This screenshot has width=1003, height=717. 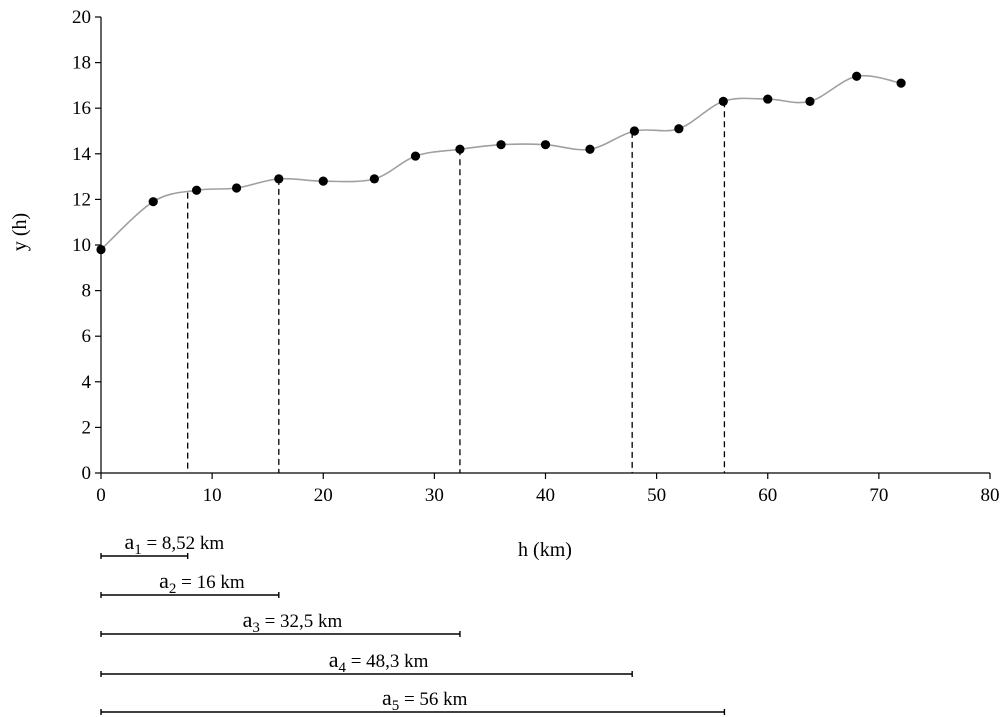 I want to click on y-tick-label: 8, so click(x=87, y=291).